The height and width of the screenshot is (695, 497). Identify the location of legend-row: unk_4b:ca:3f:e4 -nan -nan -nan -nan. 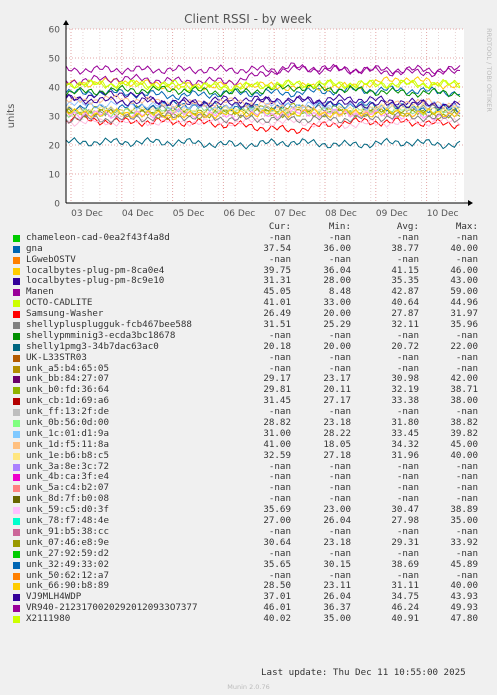
(248, 477).